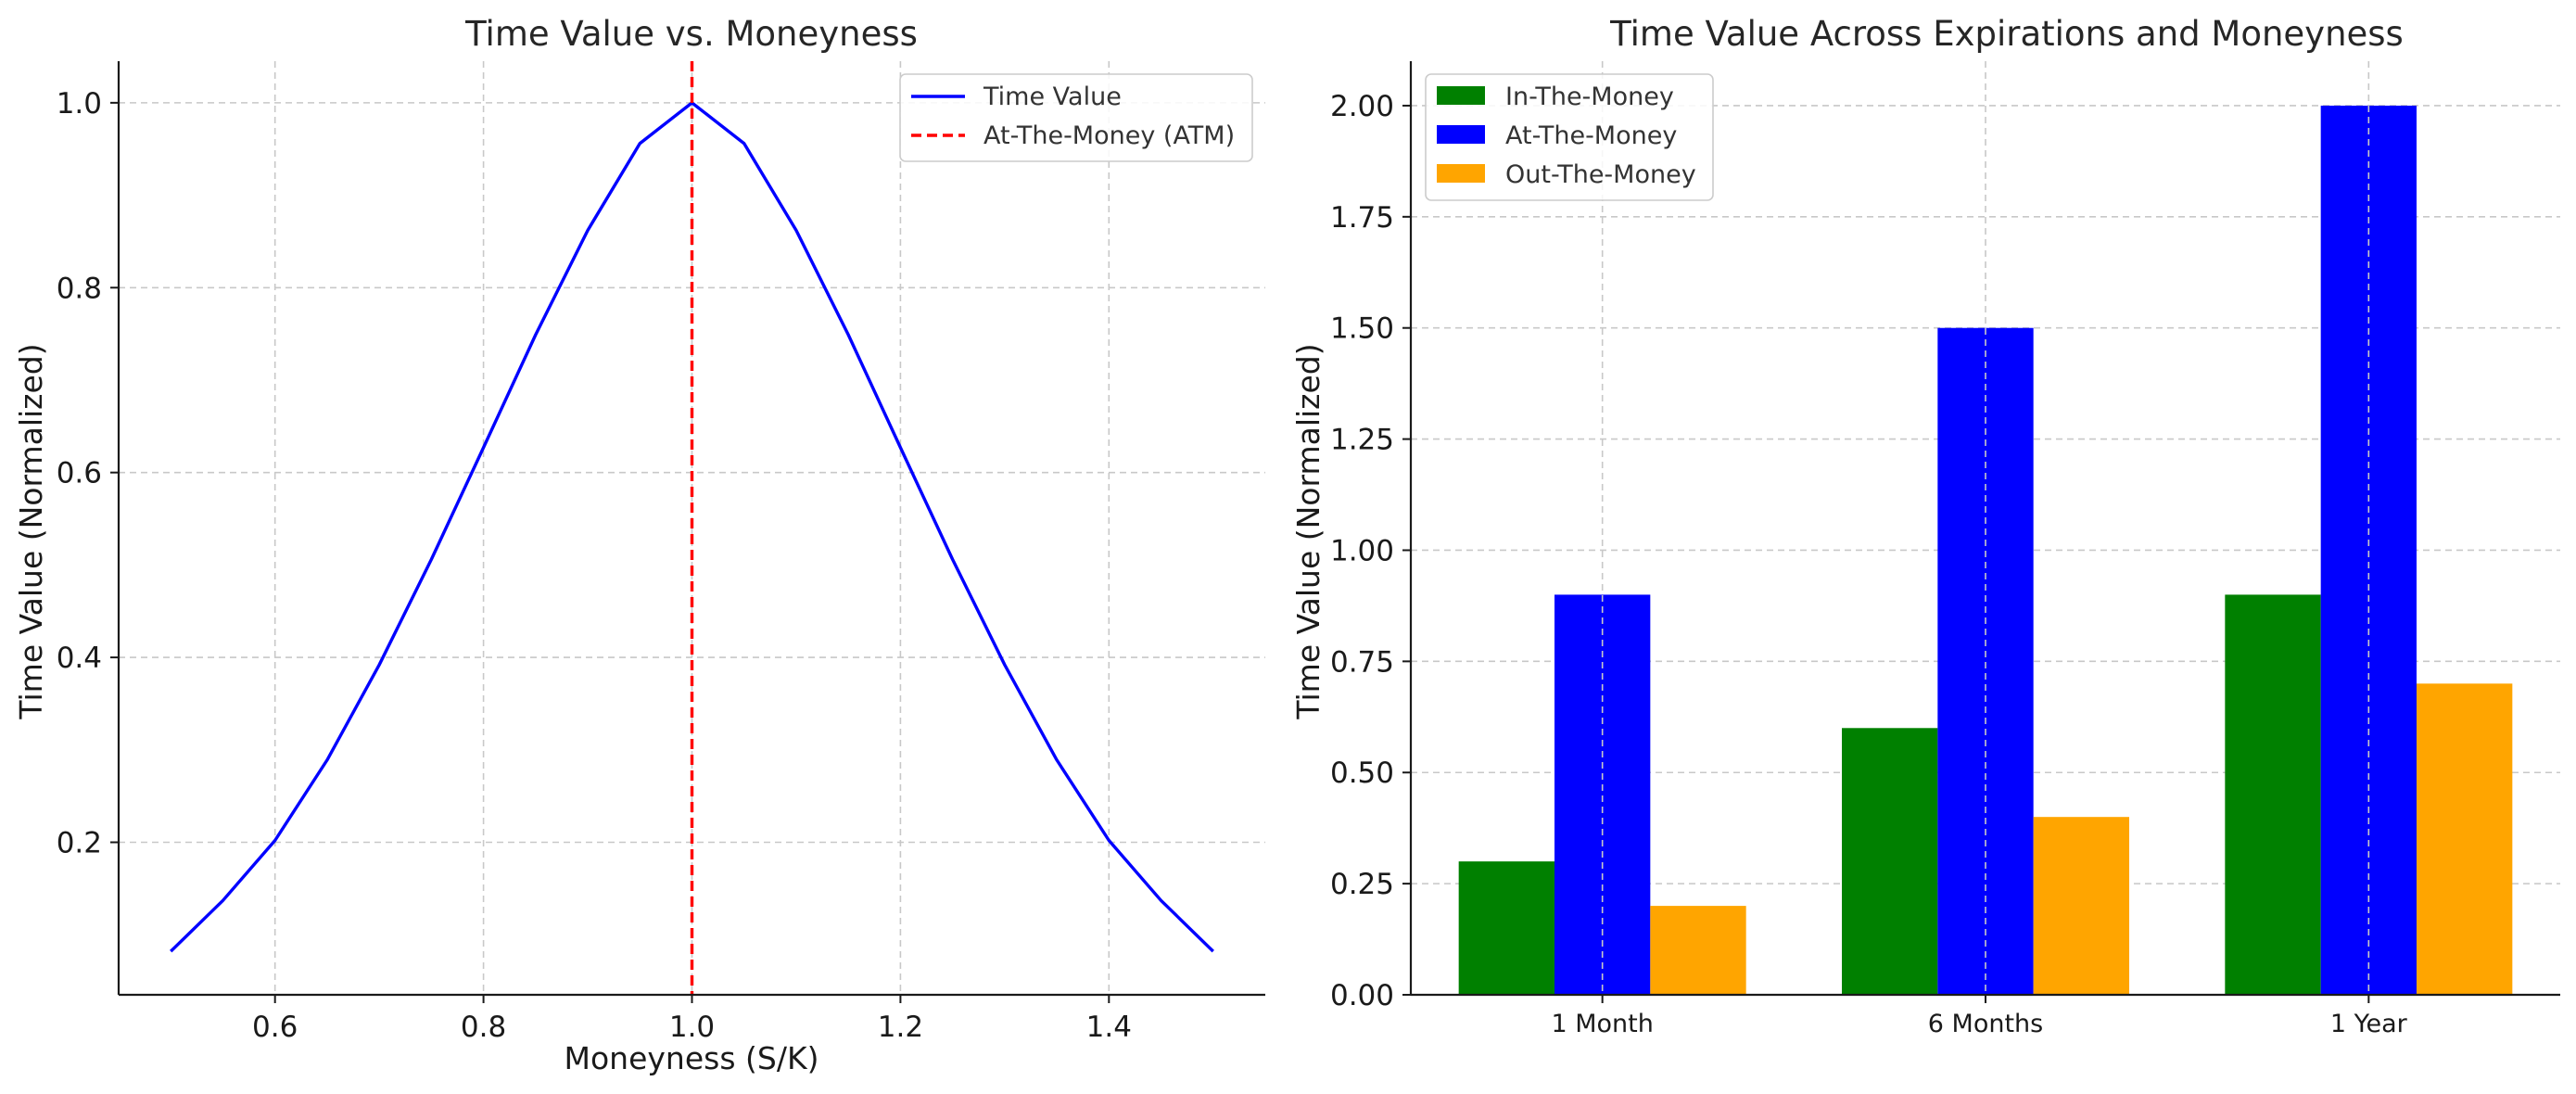 The height and width of the screenshot is (1094, 2576). Describe the element at coordinates (691, 34) in the screenshot. I see `line-chart-title: Time Value vs. Moneyness` at that location.